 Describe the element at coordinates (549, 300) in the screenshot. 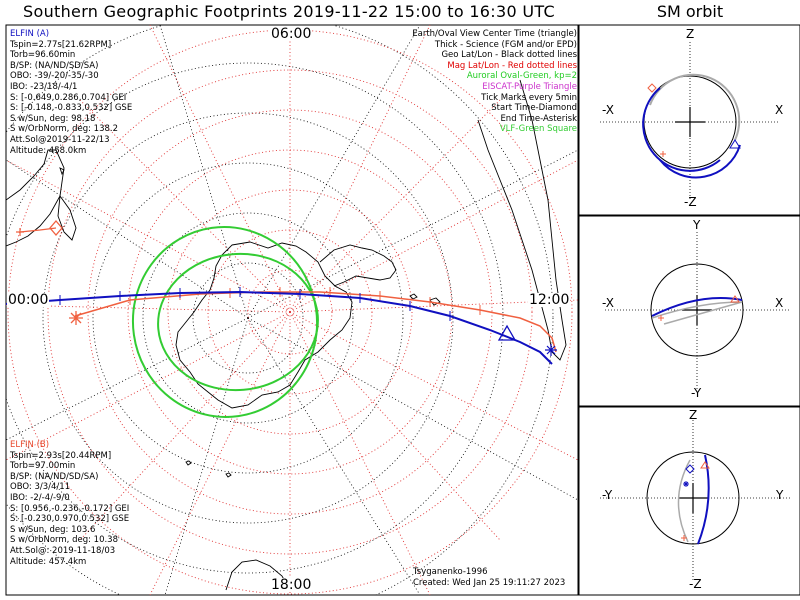

I see `map-label-right: 12:00` at that location.